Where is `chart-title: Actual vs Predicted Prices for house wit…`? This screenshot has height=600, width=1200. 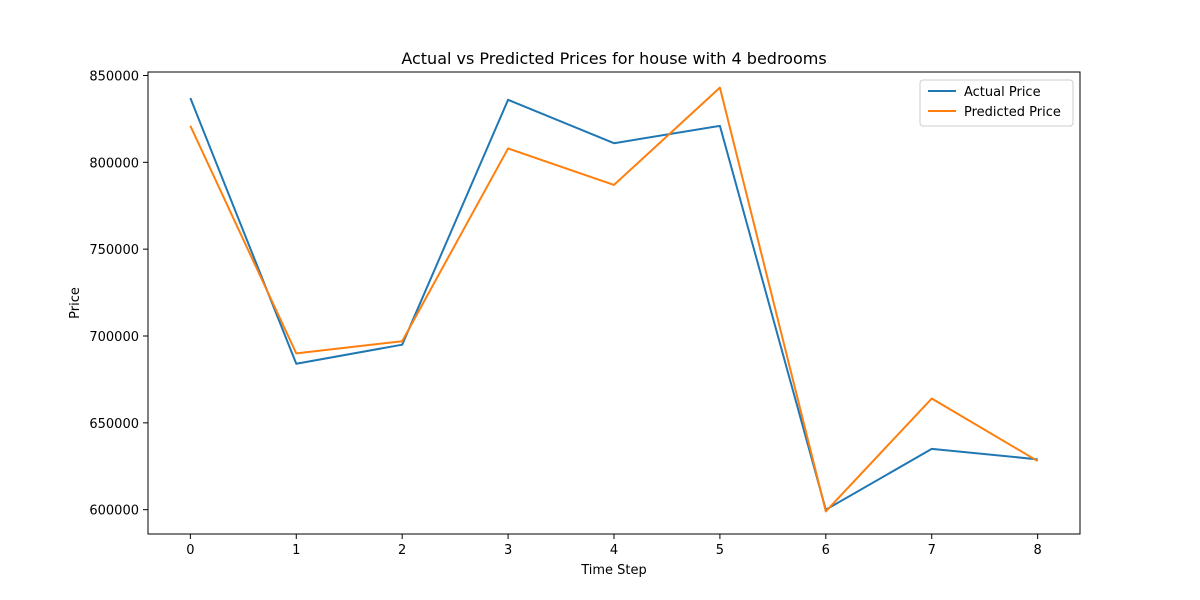
chart-title: Actual vs Predicted Prices for house wit… is located at coordinates (613, 58).